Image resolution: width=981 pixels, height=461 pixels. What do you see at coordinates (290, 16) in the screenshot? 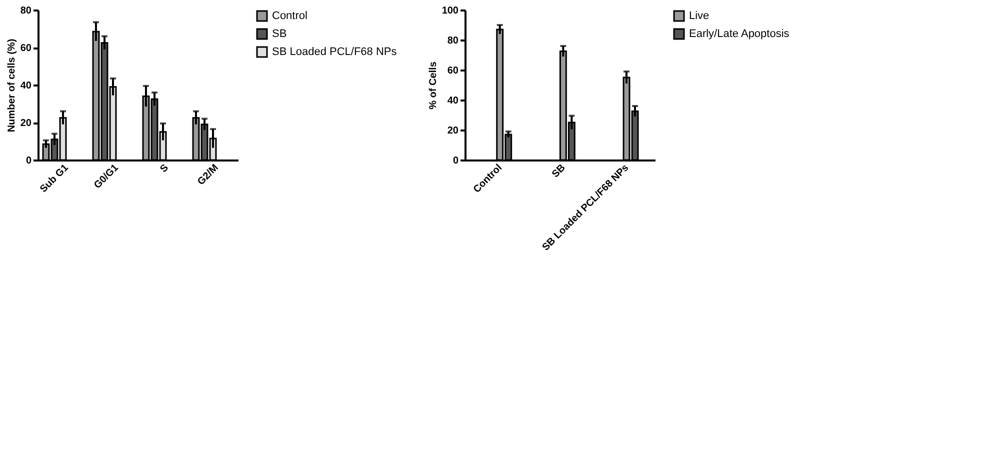
I see `legend-label: Control` at bounding box center [290, 16].